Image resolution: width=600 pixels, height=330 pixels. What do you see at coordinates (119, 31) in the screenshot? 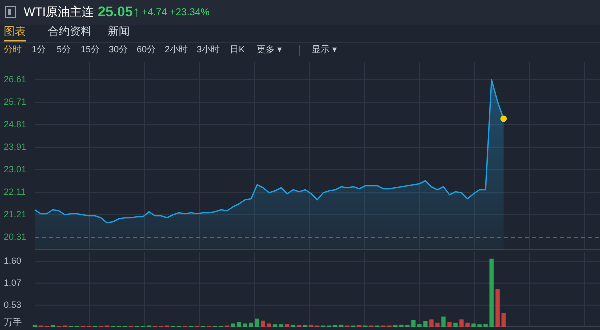
I see `text: 新闻` at bounding box center [119, 31].